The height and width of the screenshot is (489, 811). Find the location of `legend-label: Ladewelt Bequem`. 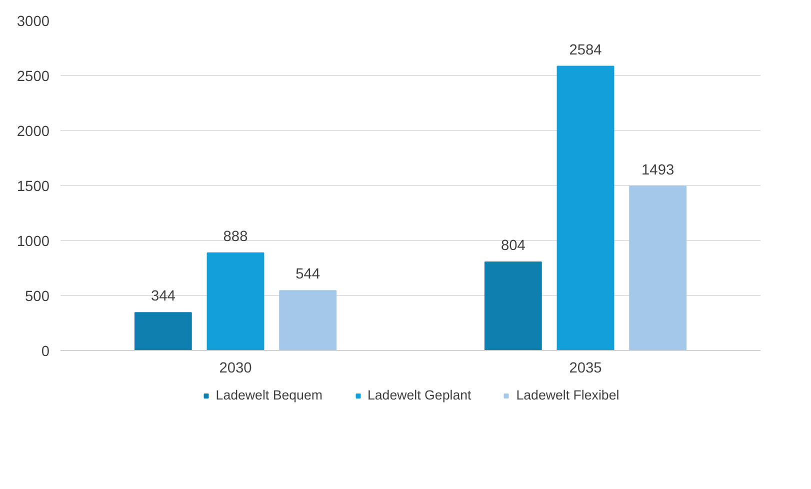

legend-label: Ladewelt Bequem is located at coordinates (269, 395).